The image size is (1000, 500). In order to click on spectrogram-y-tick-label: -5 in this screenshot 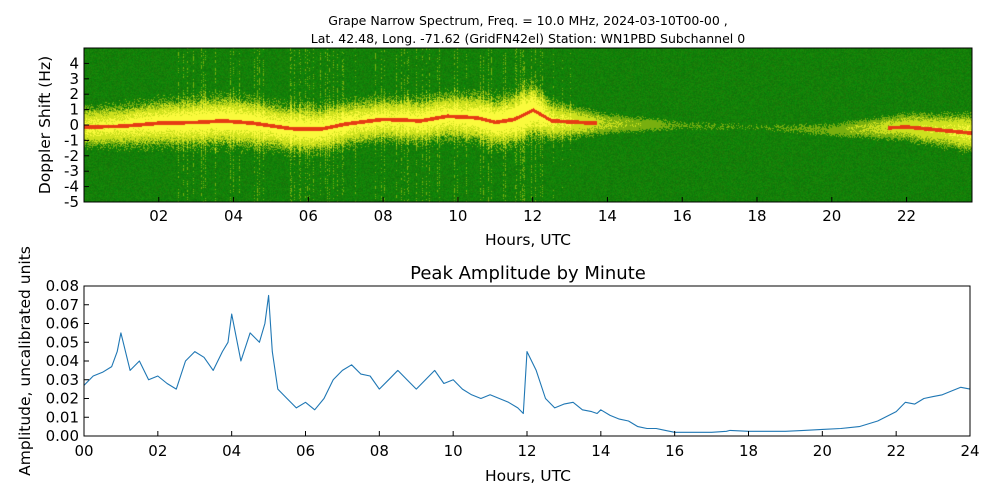, I will do `click(71, 202)`.